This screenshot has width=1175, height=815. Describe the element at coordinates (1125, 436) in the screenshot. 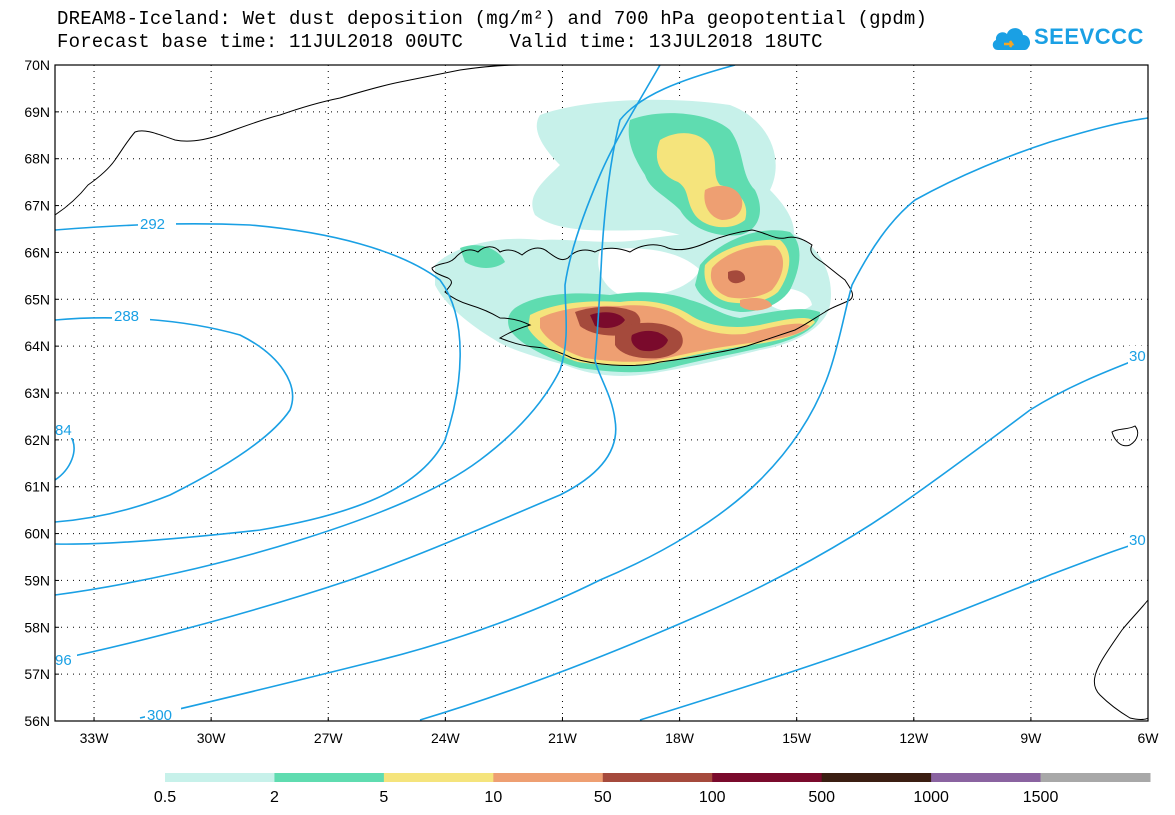

I see `faroe-coastline` at that location.